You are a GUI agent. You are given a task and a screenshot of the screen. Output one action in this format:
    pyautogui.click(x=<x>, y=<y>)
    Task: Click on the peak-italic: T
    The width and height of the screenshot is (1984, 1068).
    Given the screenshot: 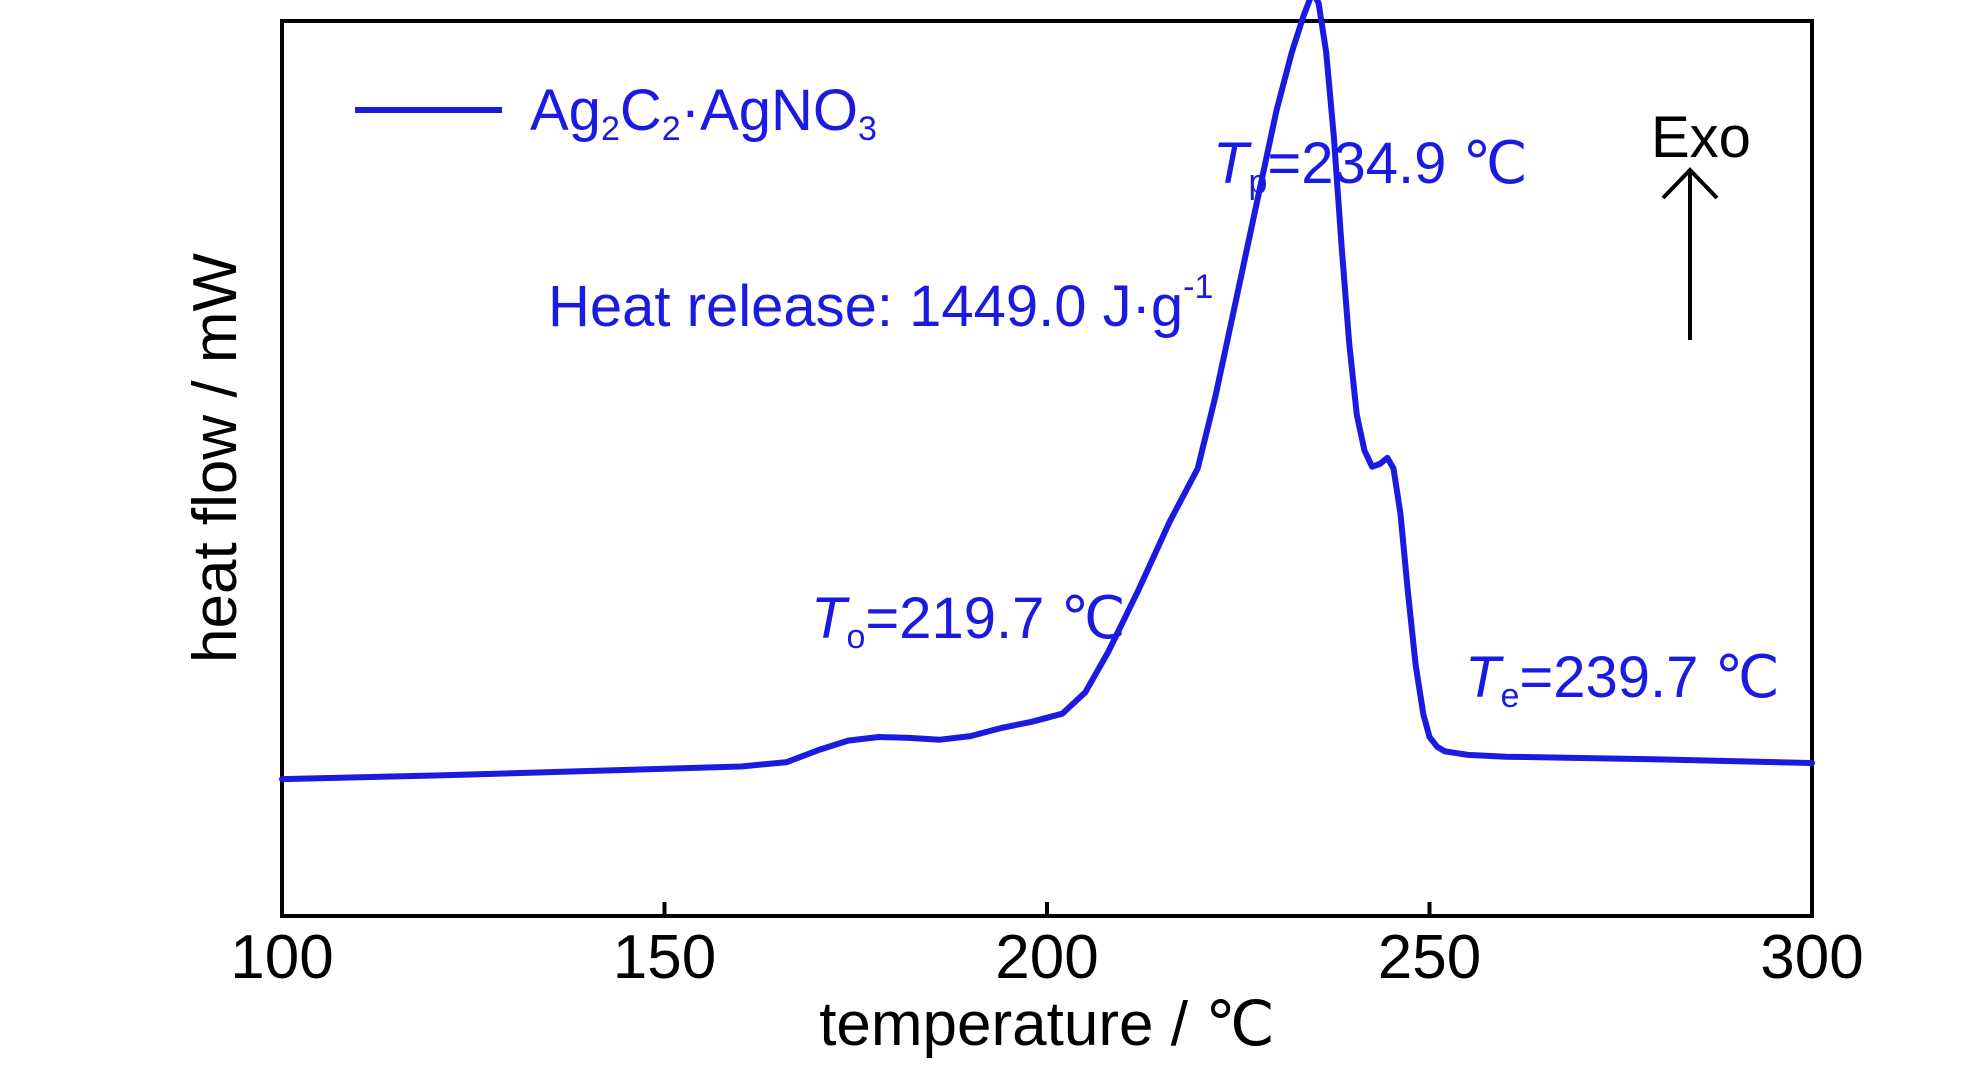 What is the action you would take?
    pyautogui.click(x=1232, y=163)
    